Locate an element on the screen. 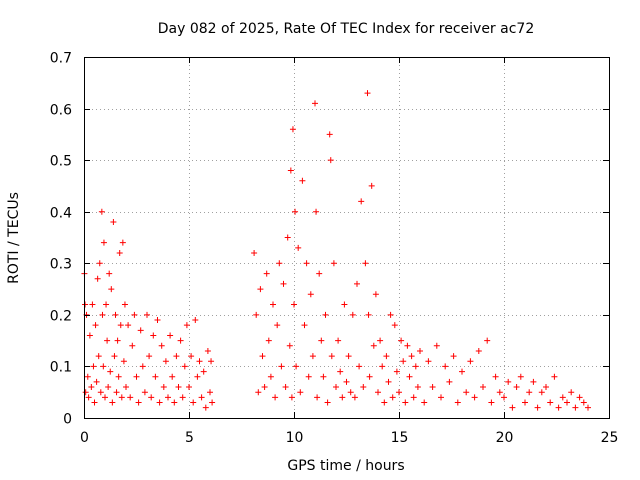 The image size is (640, 480). x-tick-labels: 0 5 10 15 20 25 is located at coordinates (349, 438).